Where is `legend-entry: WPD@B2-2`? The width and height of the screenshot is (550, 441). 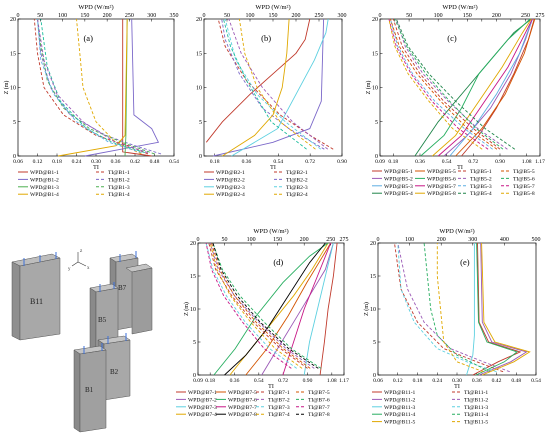
legend-entry: WPD@B2-2 is located at coordinates (230, 180).